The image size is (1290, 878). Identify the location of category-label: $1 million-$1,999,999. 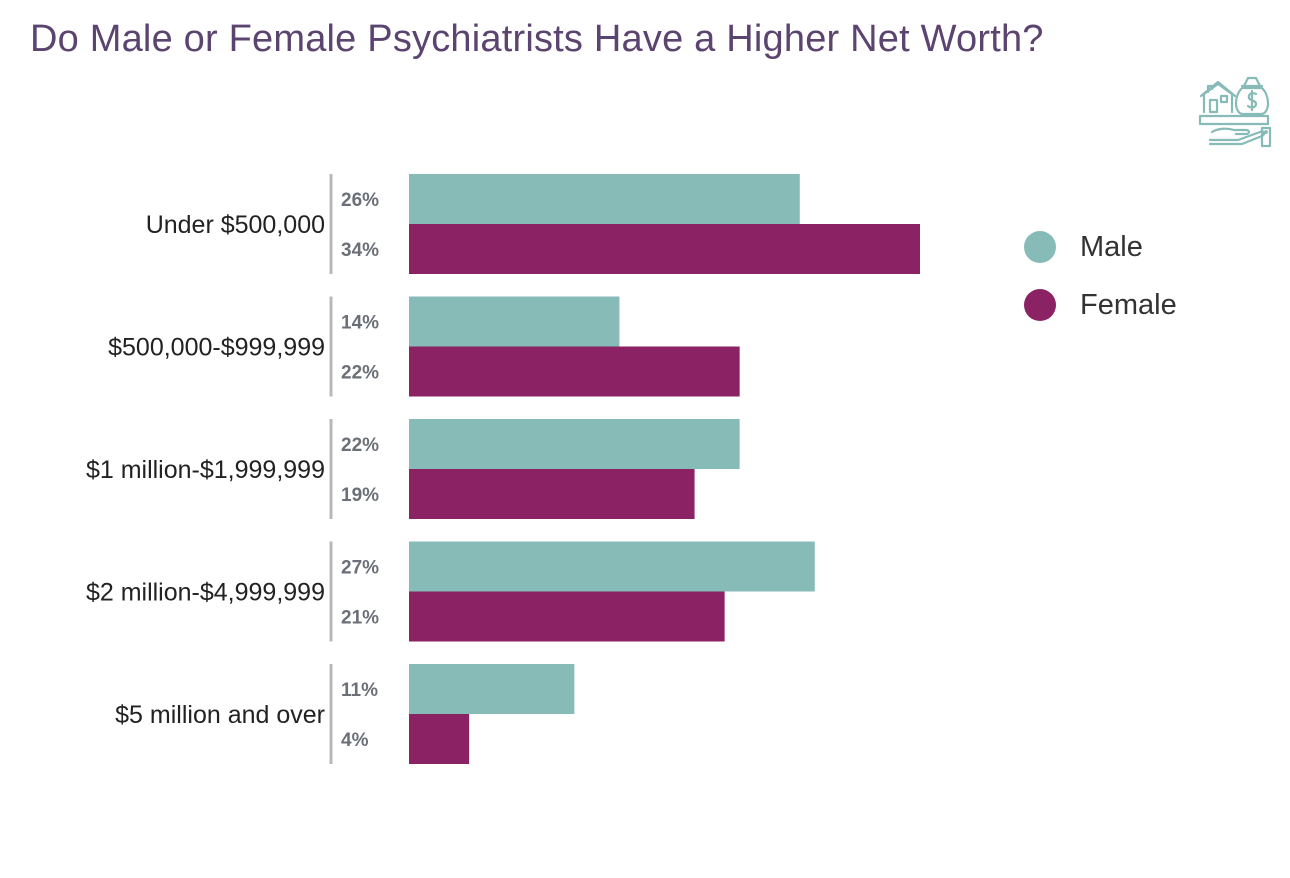
(205, 470).